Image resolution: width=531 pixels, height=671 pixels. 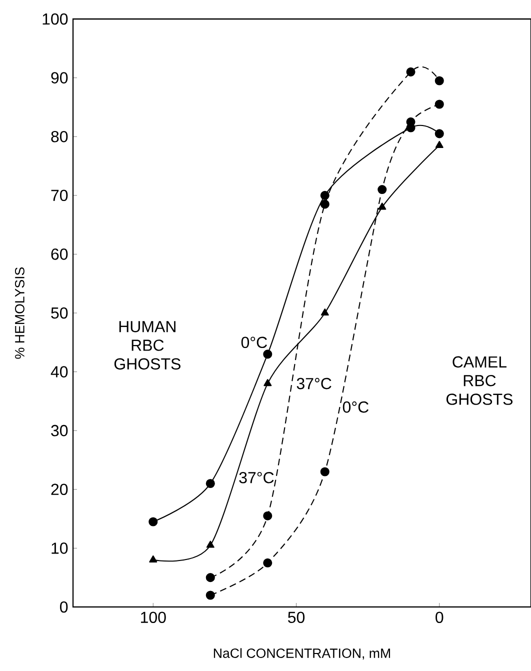 I want to click on y-tick-label: 80, so click(x=59, y=136).